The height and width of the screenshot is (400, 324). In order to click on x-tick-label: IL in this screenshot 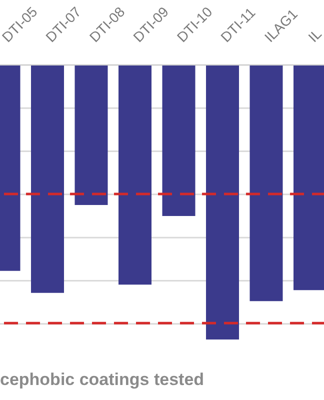, I will do `click(314, 35)`.